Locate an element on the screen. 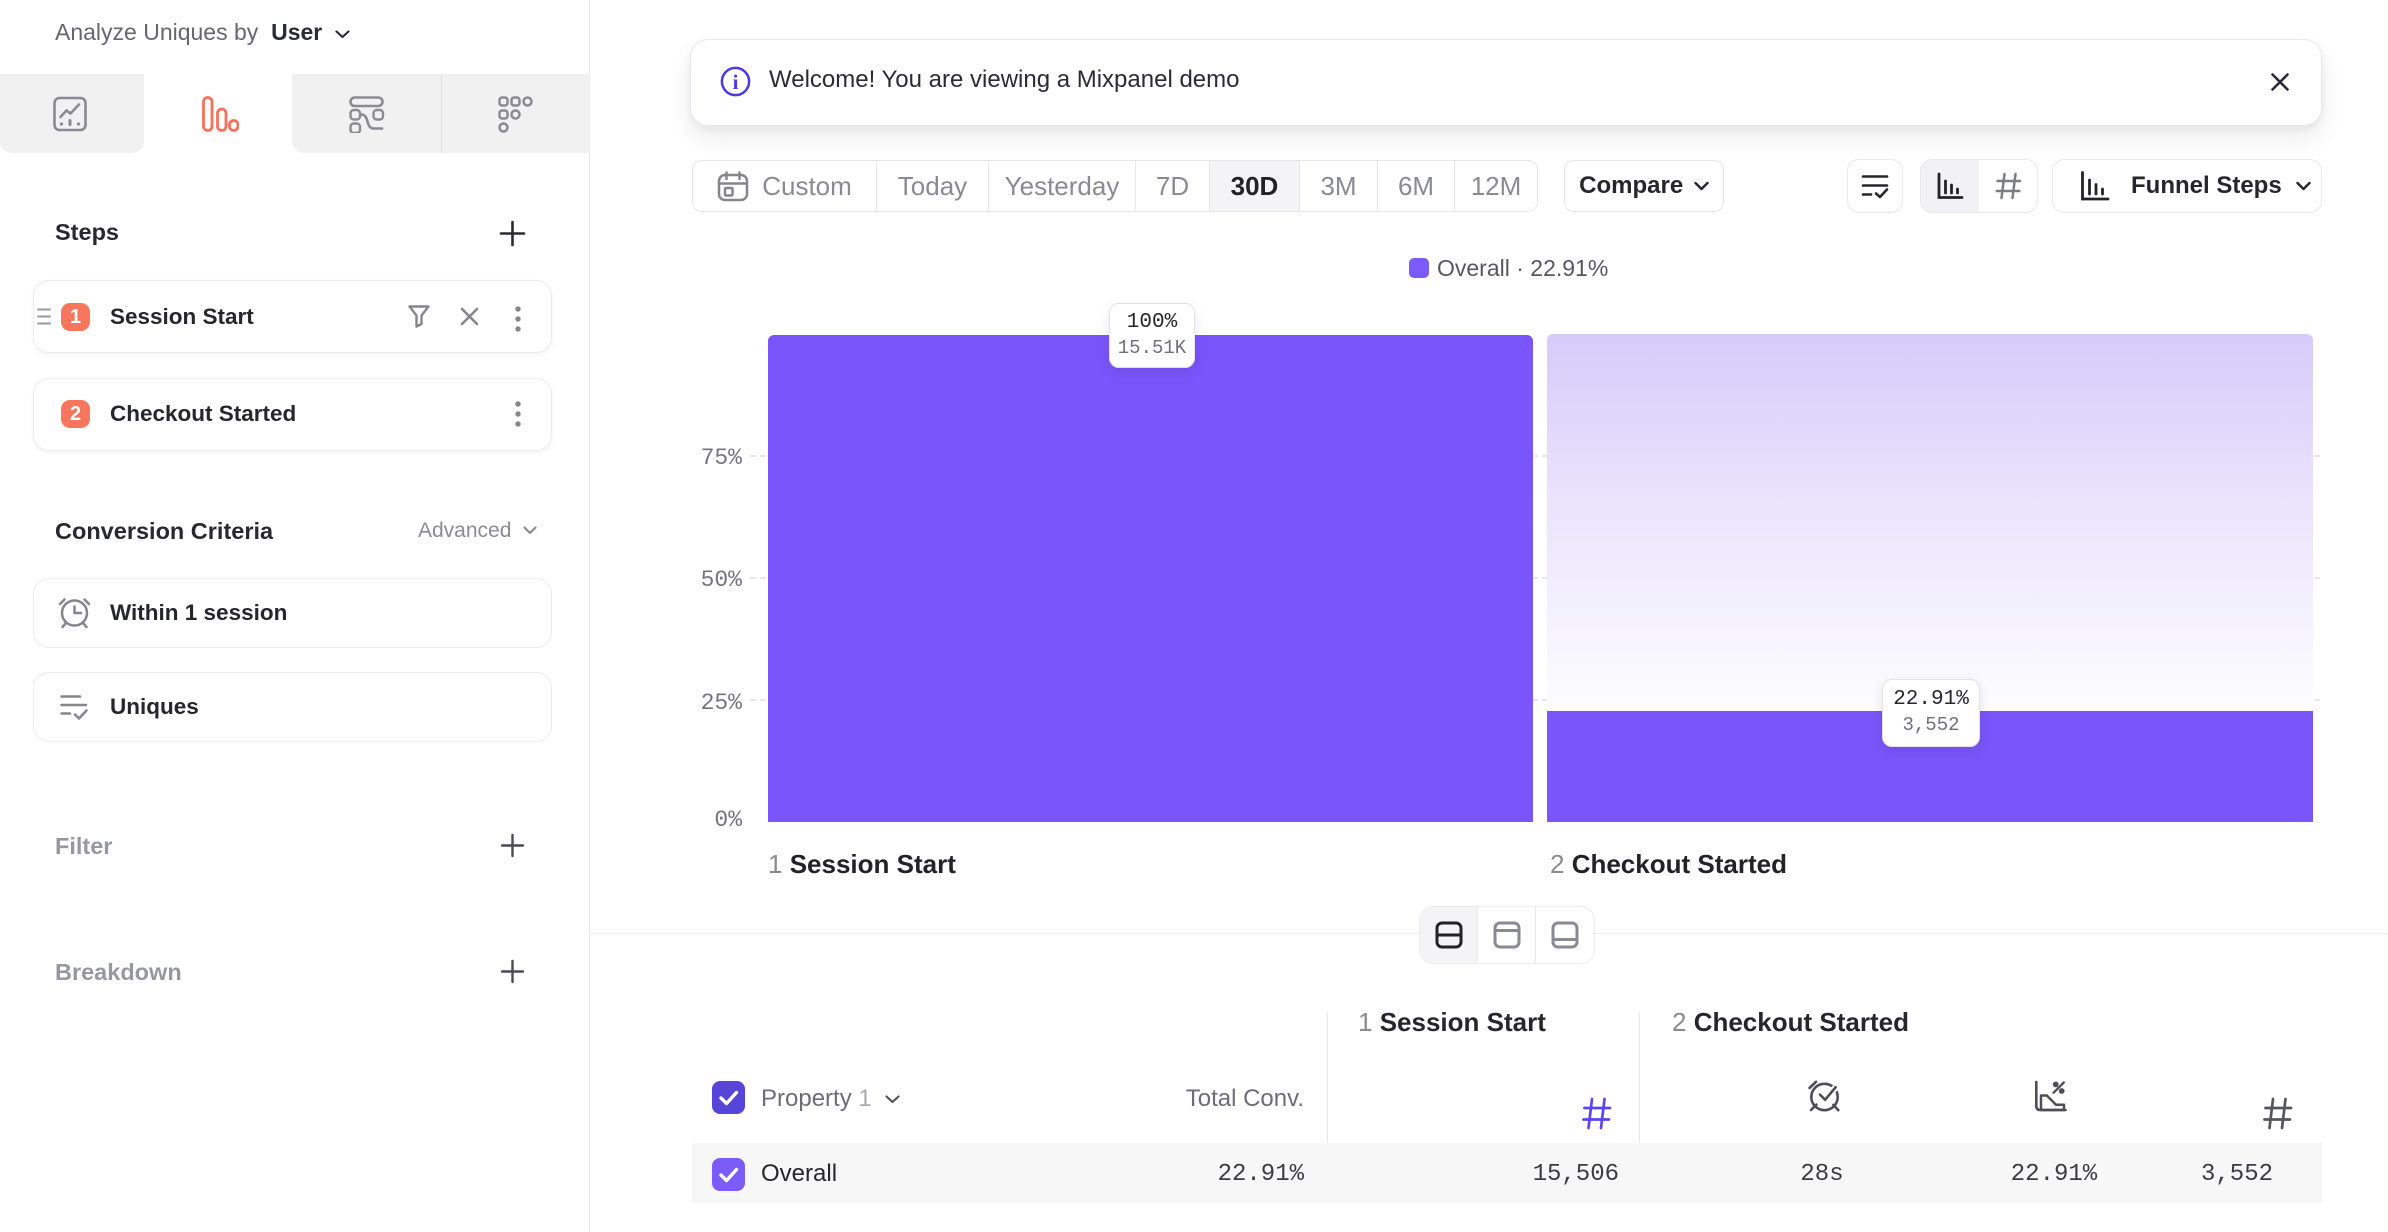 The image size is (2388, 1232). svg-text: i is located at coordinates (736, 82).